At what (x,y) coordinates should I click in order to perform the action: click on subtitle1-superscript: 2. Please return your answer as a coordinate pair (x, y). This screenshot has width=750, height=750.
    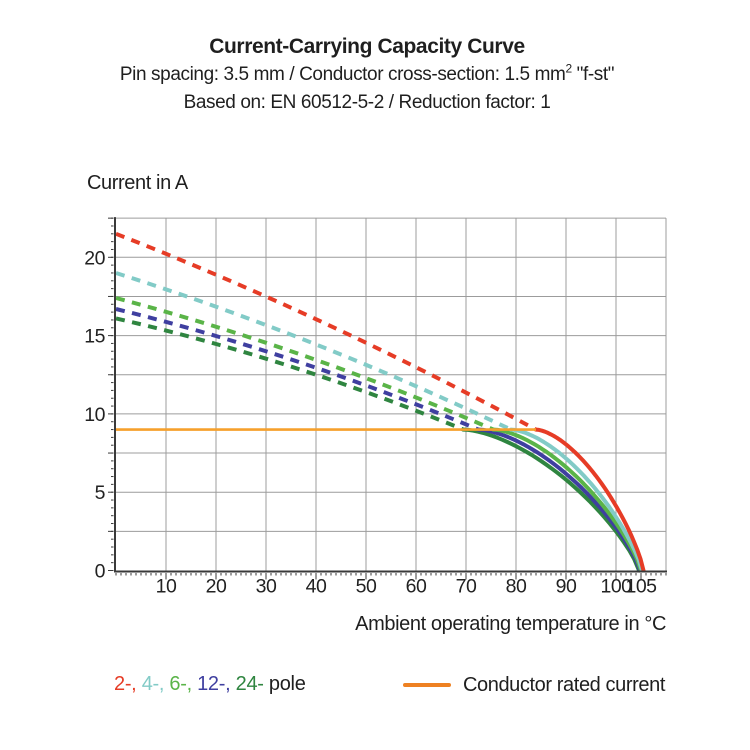
    Looking at the image, I should click on (568, 68).